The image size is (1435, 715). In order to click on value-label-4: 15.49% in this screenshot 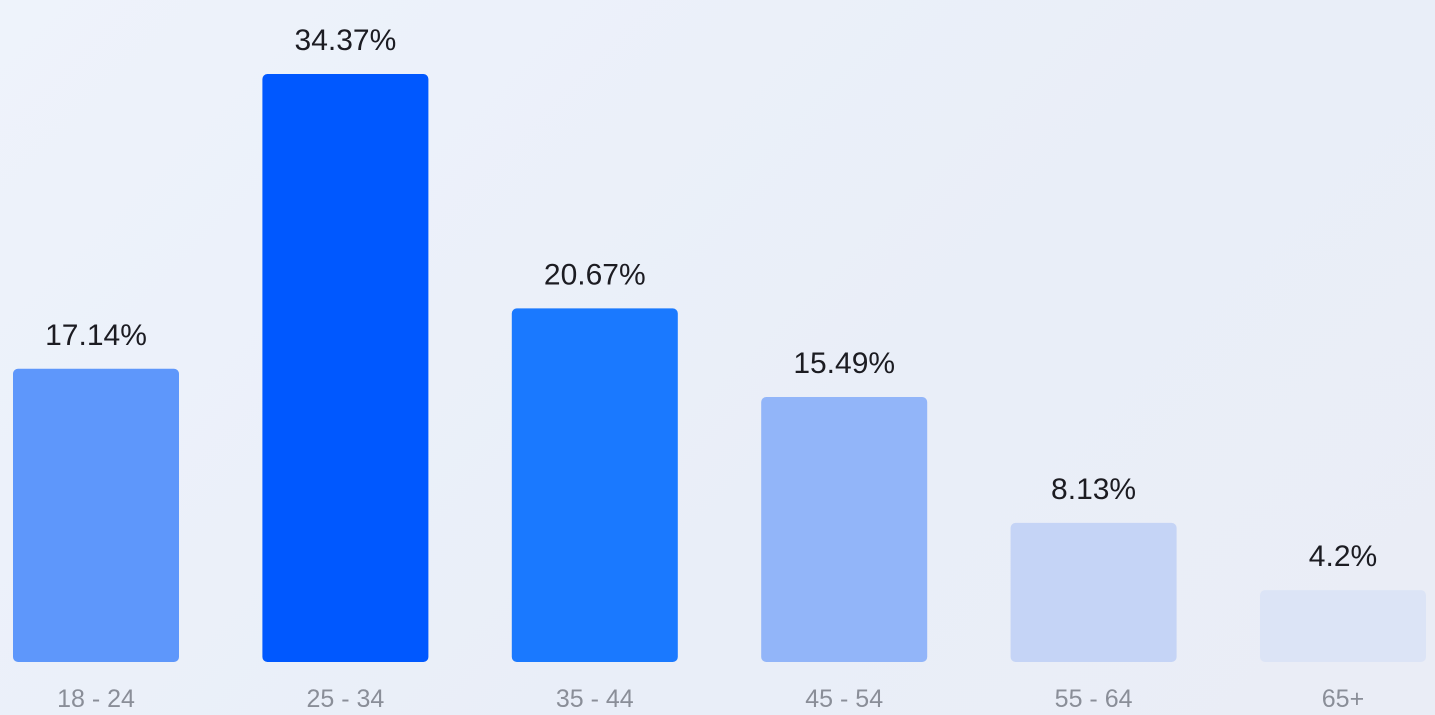, I will do `click(844, 363)`.